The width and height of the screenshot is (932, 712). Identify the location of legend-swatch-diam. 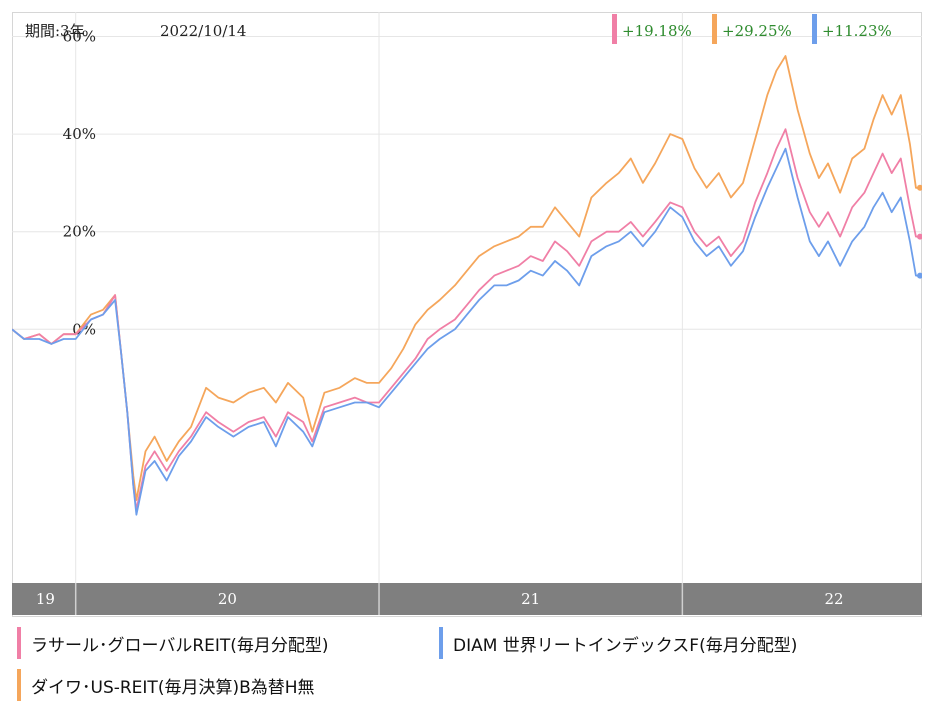
(441, 643).